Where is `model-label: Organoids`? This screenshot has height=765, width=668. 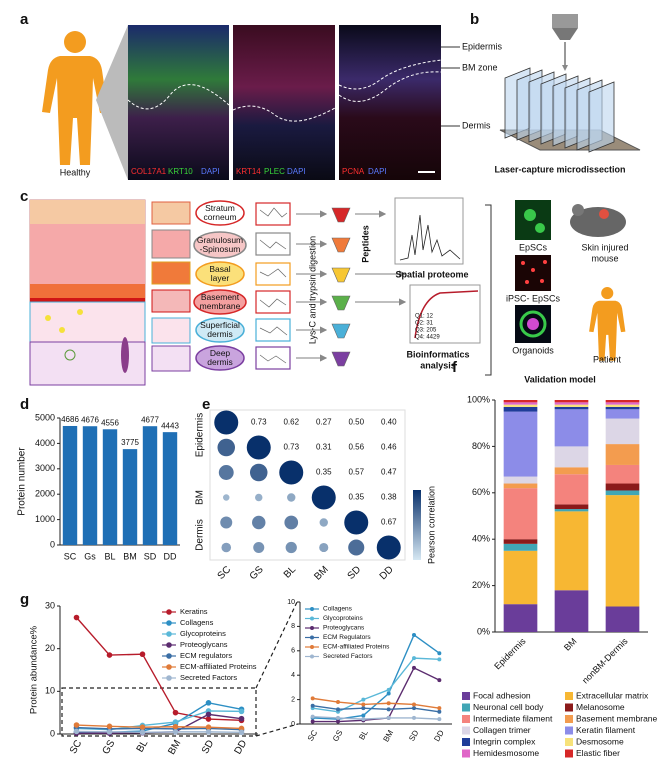 model-label: Organoids is located at coordinates (533, 350).